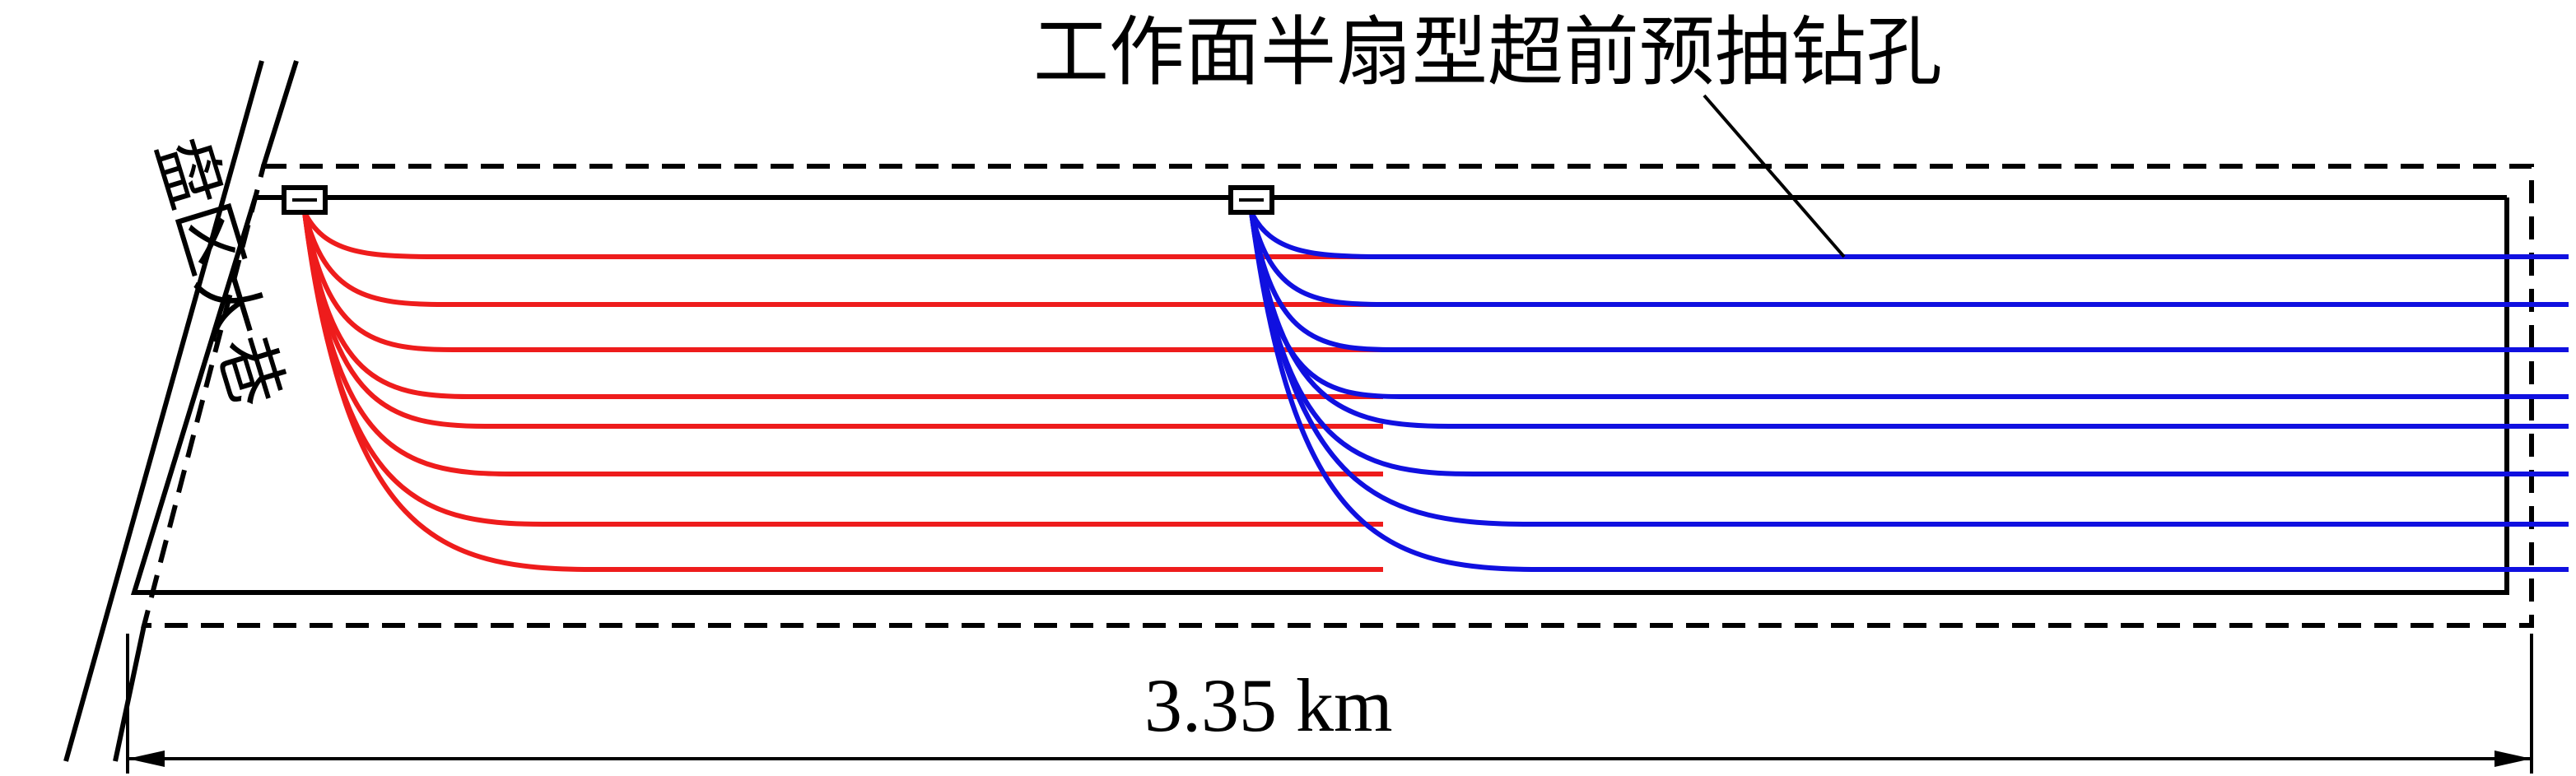 The image size is (2576, 776). I want to click on roadway-wall-right-lower, so click(130, 693).